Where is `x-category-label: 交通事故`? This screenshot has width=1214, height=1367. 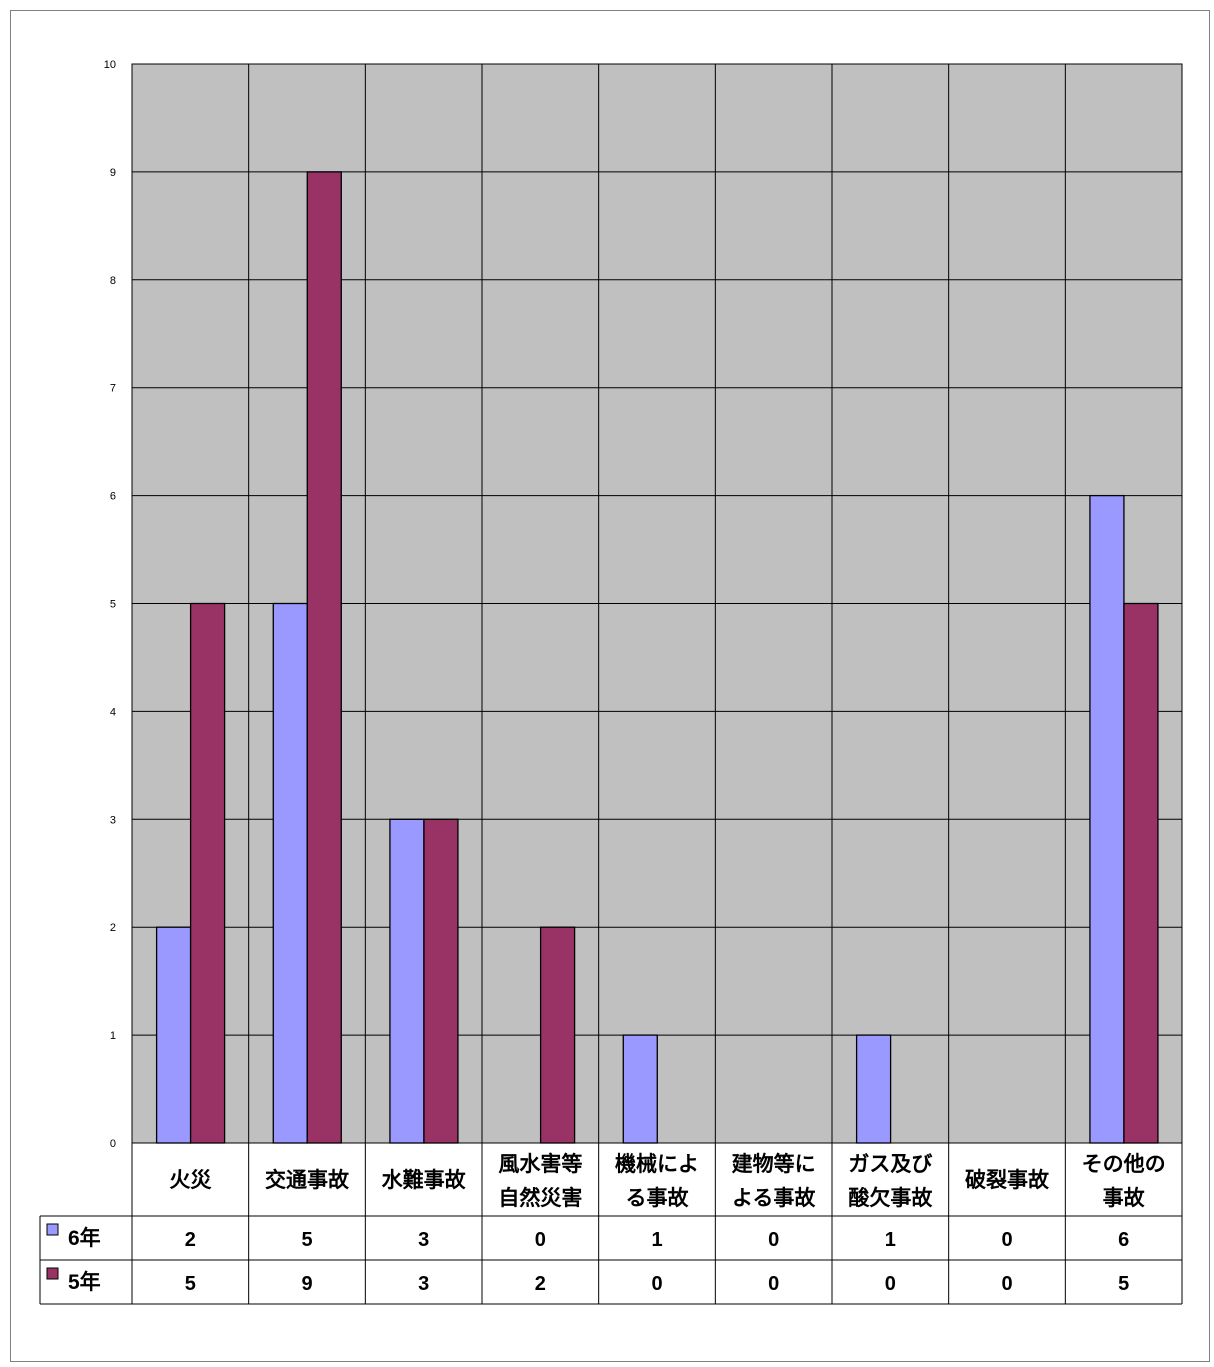
x-category-label: 交通事故 is located at coordinates (307, 1180).